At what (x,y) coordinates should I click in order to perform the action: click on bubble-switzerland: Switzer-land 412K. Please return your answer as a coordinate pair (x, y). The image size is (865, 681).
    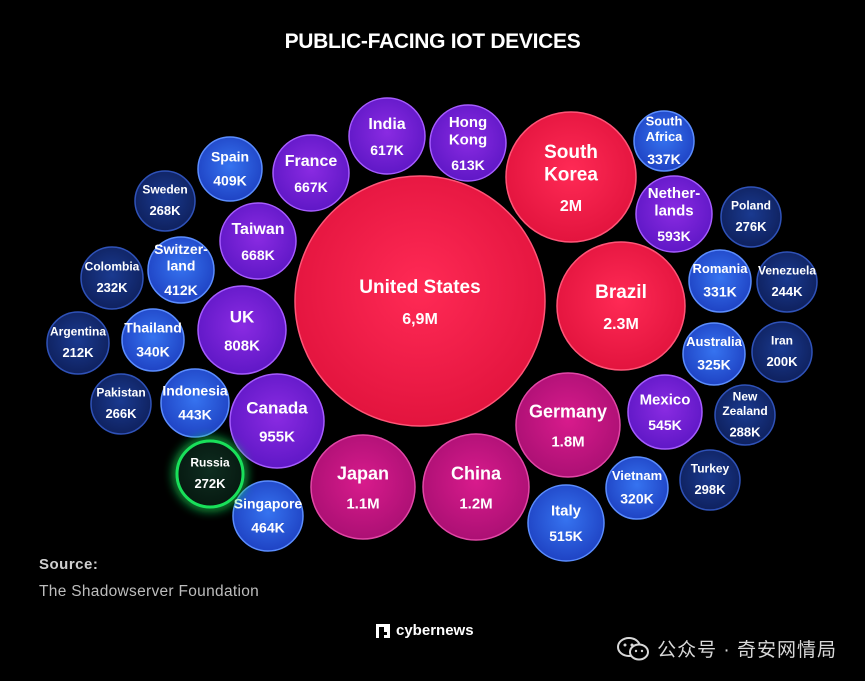
    Looking at the image, I should click on (181, 270).